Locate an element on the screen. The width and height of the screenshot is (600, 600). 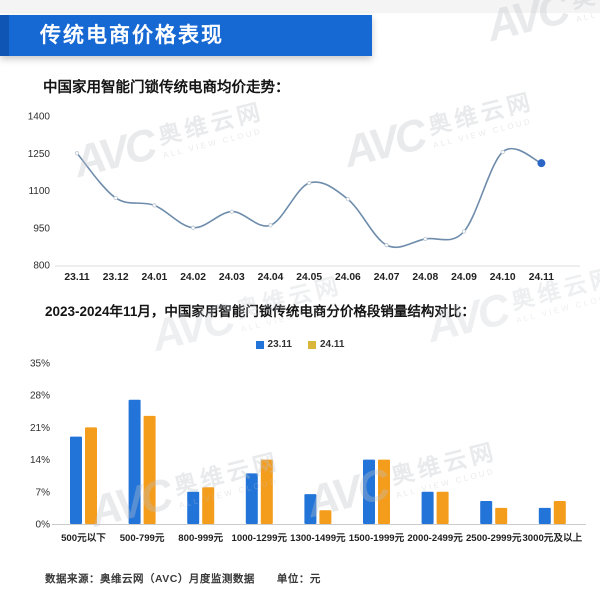
source-text: 数据来源：奥维云网（AVC）月度监测数据 is located at coordinates (150, 579).